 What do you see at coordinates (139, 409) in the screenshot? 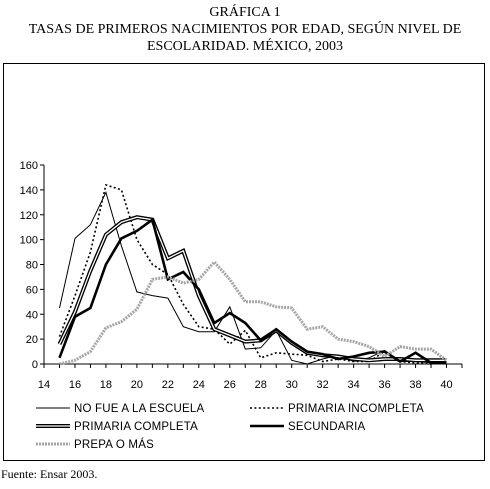
I see `legend-label-1: NO FUE A LA ESCUELA` at bounding box center [139, 409].